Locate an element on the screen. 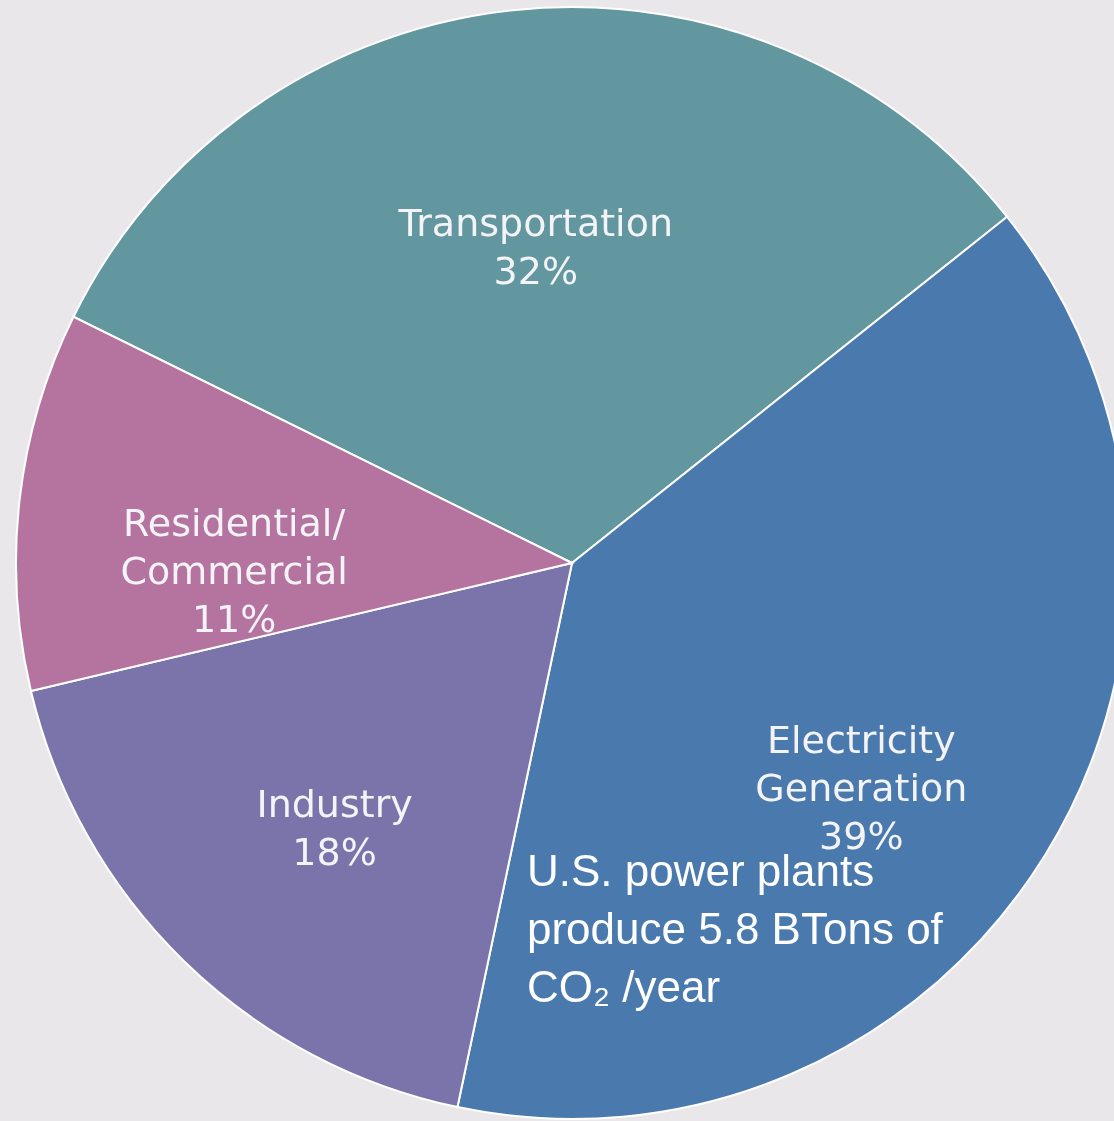  data-label: 11% is located at coordinates (234, 618).